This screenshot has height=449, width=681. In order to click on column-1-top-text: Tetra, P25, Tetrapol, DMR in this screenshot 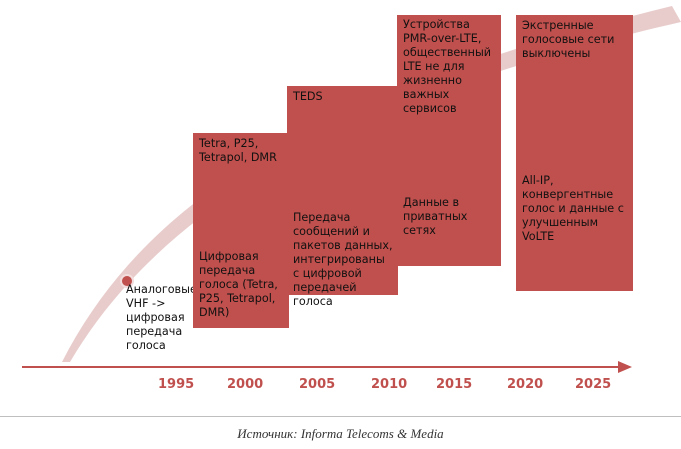, I will do `click(238, 150)`.